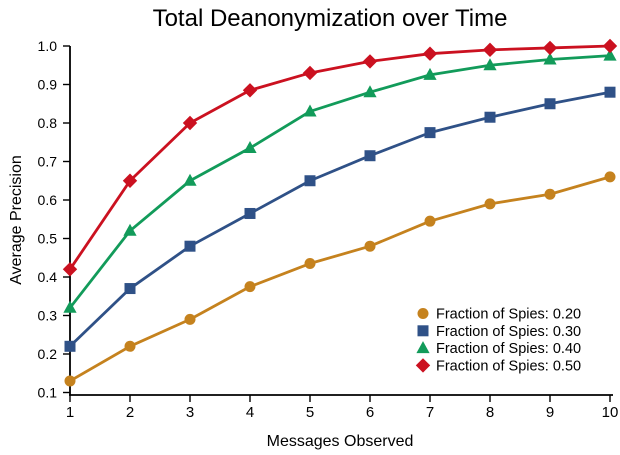  Describe the element at coordinates (490, 412) in the screenshot. I see `x-tick-label: 8` at that location.